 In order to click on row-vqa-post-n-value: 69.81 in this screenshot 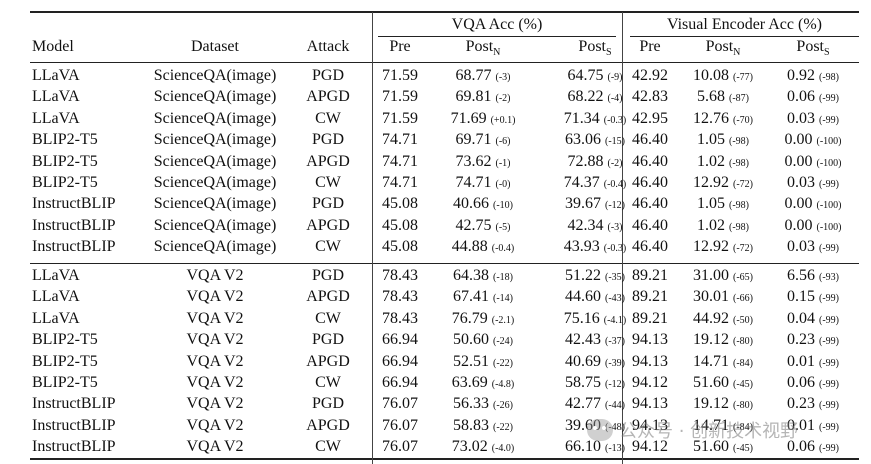, I will do `click(475, 97)`.